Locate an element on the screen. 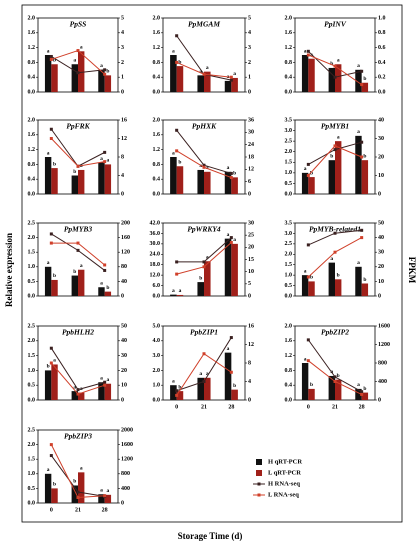 The image size is (419, 550). y-tick-label: 1.5 is located at coordinates (289, 265).